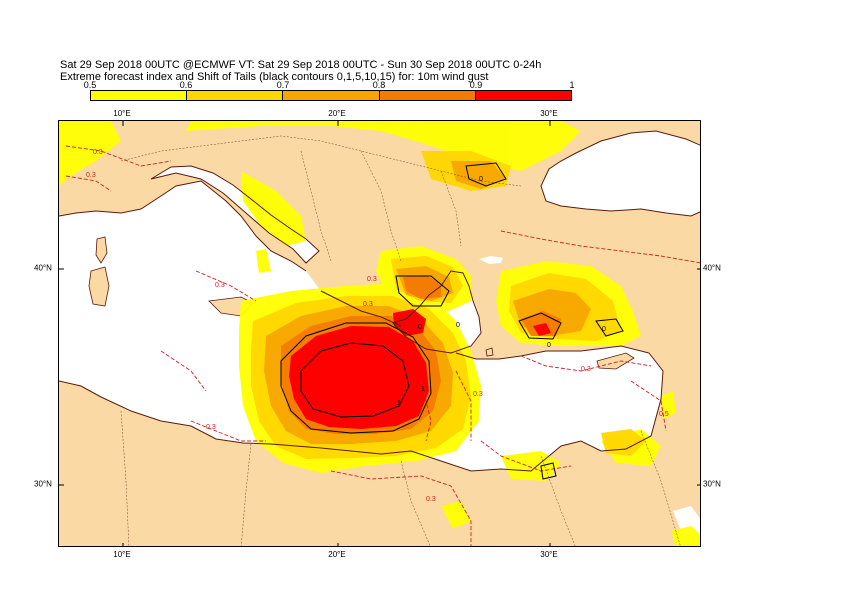  What do you see at coordinates (43, 268) in the screenshot?
I see `lat-label-left: 40°N` at bounding box center [43, 268].